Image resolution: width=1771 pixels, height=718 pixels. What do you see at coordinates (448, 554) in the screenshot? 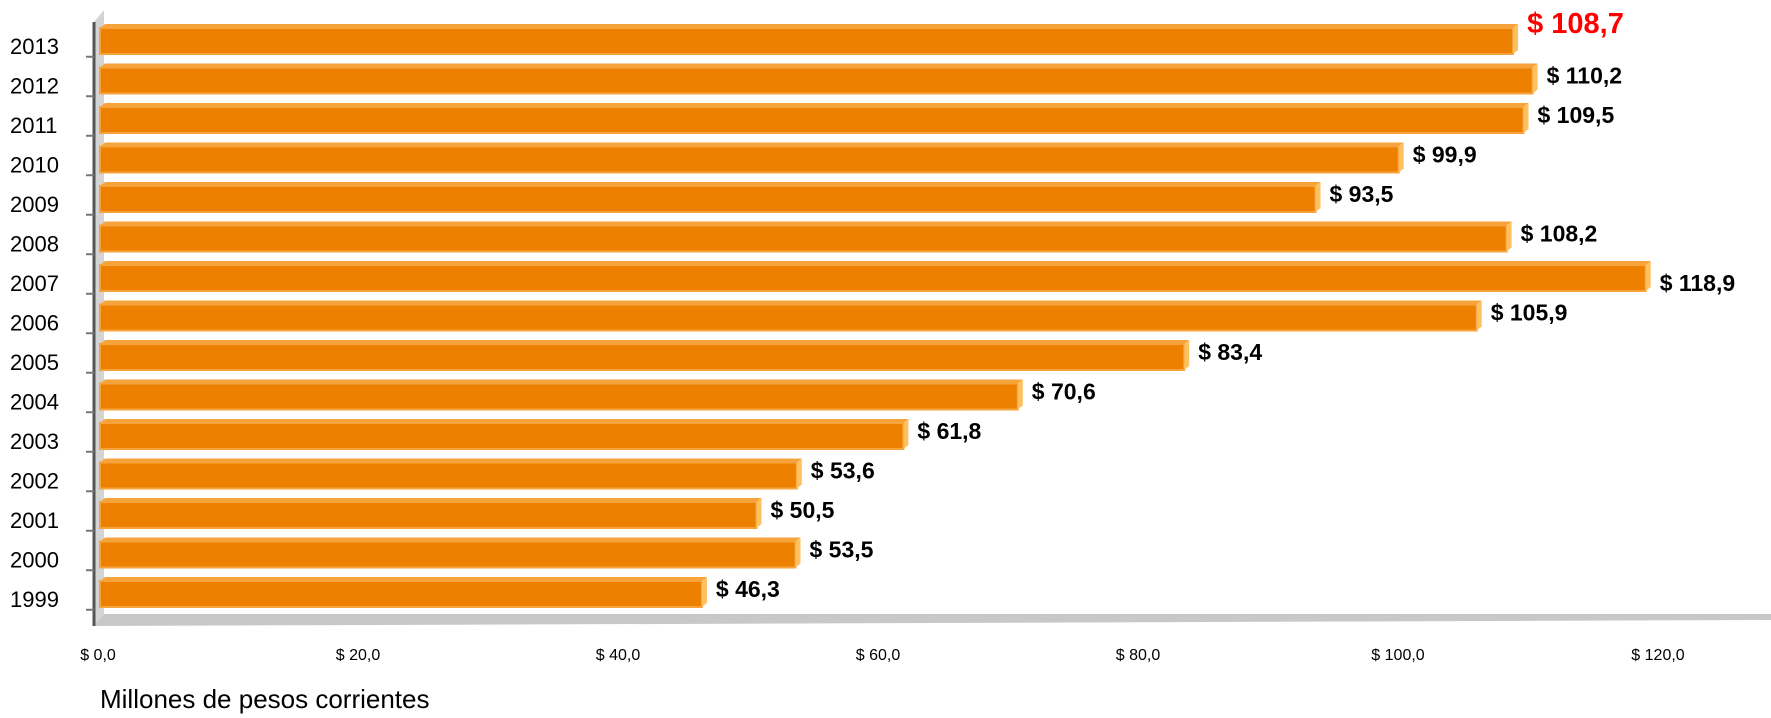
I see `bar-2000` at bounding box center [448, 554].